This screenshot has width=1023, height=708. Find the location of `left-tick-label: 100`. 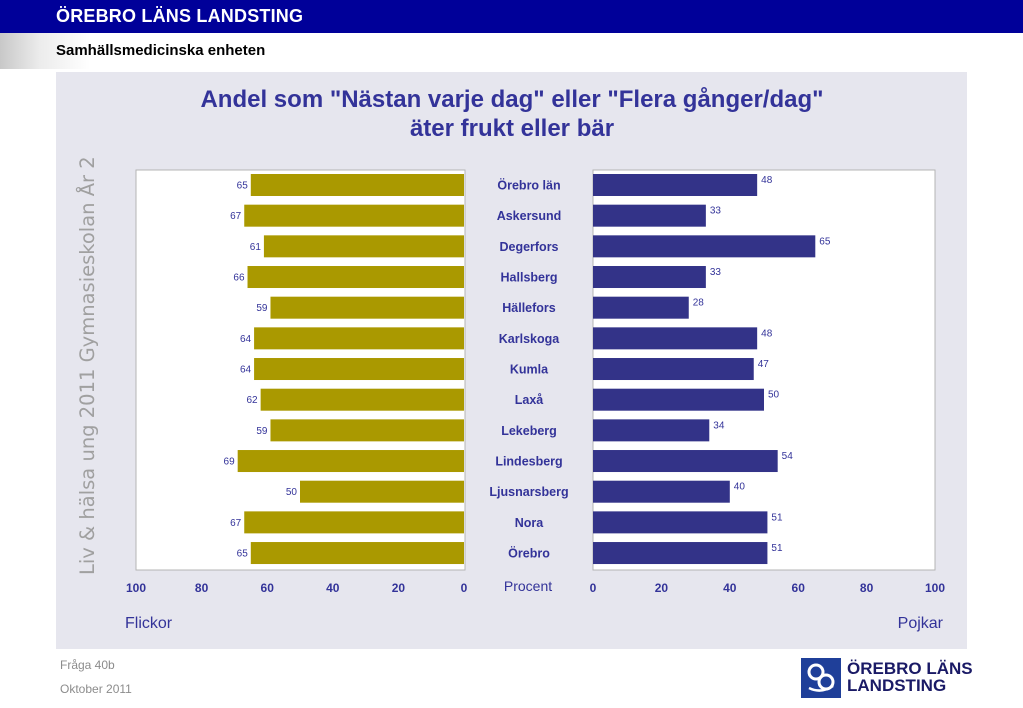

left-tick-label: 100 is located at coordinates (136, 588).